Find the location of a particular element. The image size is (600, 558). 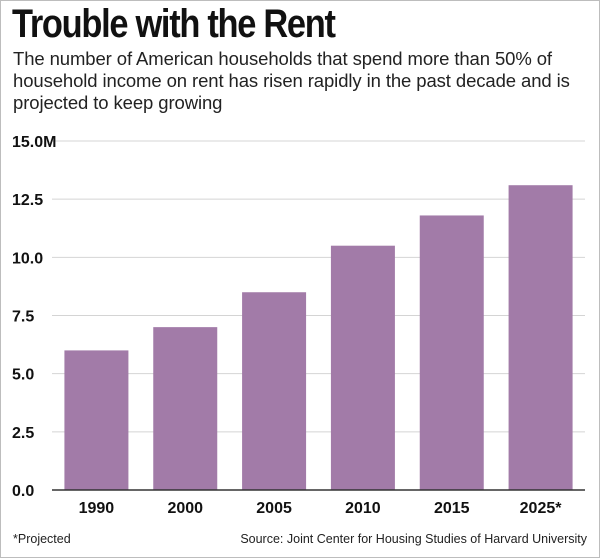

y-tick-label: 10.0 is located at coordinates (27, 258).